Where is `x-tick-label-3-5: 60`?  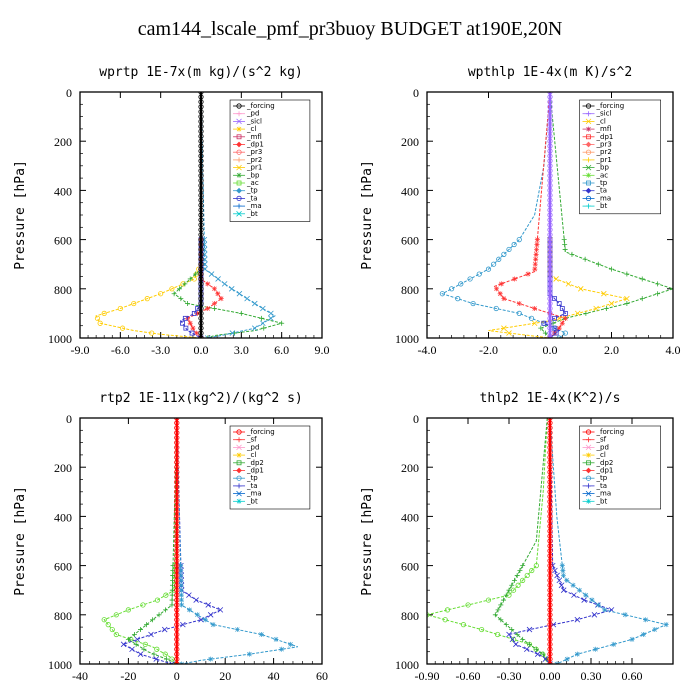
x-tick-label-3-5: 60 is located at coordinates (322, 676).